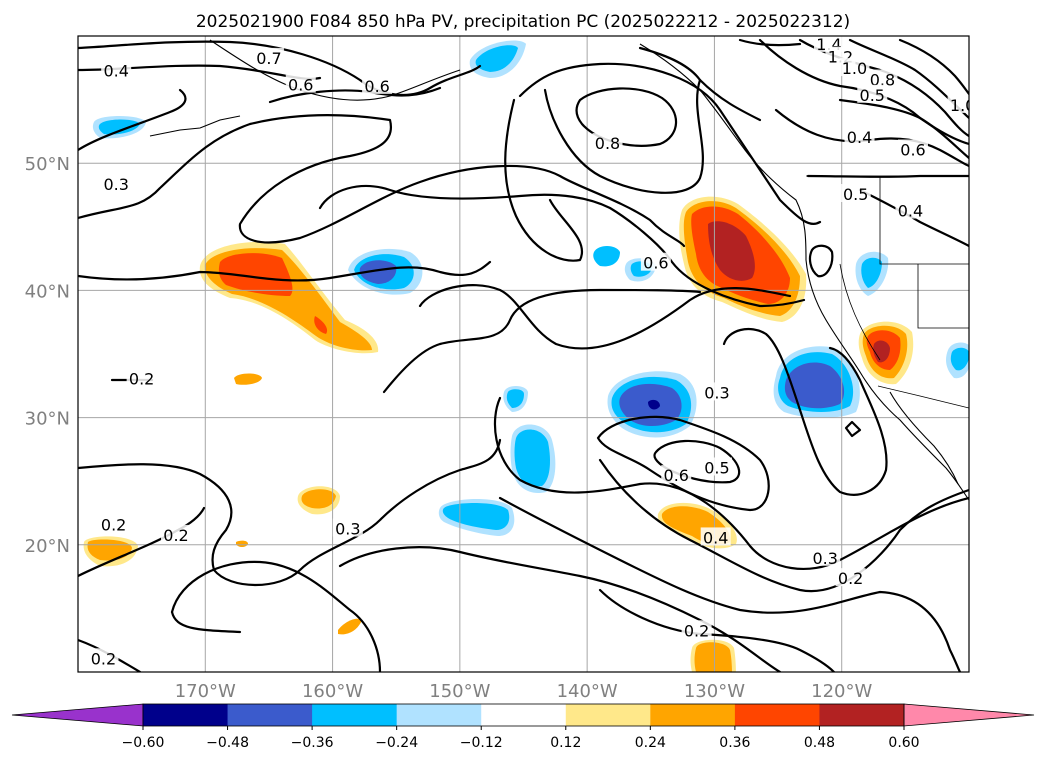 This screenshot has width=1047, height=765. What do you see at coordinates (268, 58) in the screenshot?
I see `contour-label: 0.7` at bounding box center [268, 58].